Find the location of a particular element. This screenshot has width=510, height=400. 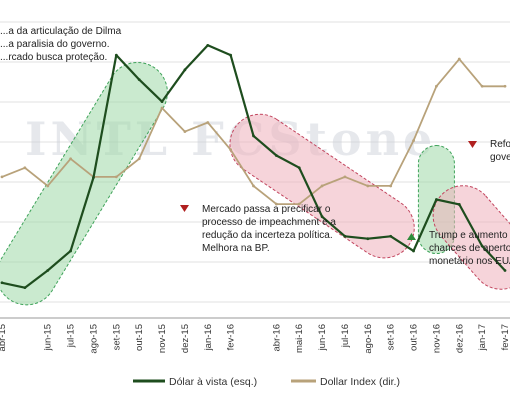

x-tick-label: fev-17 is located at coordinates (505, 337).